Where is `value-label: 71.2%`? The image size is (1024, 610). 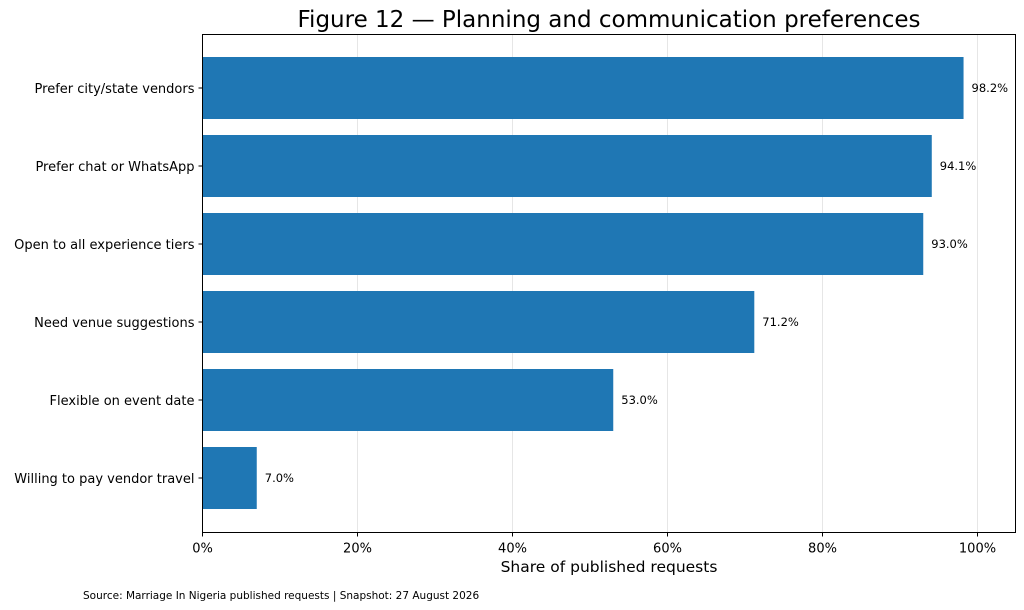
value-label: 71.2% is located at coordinates (780, 322).